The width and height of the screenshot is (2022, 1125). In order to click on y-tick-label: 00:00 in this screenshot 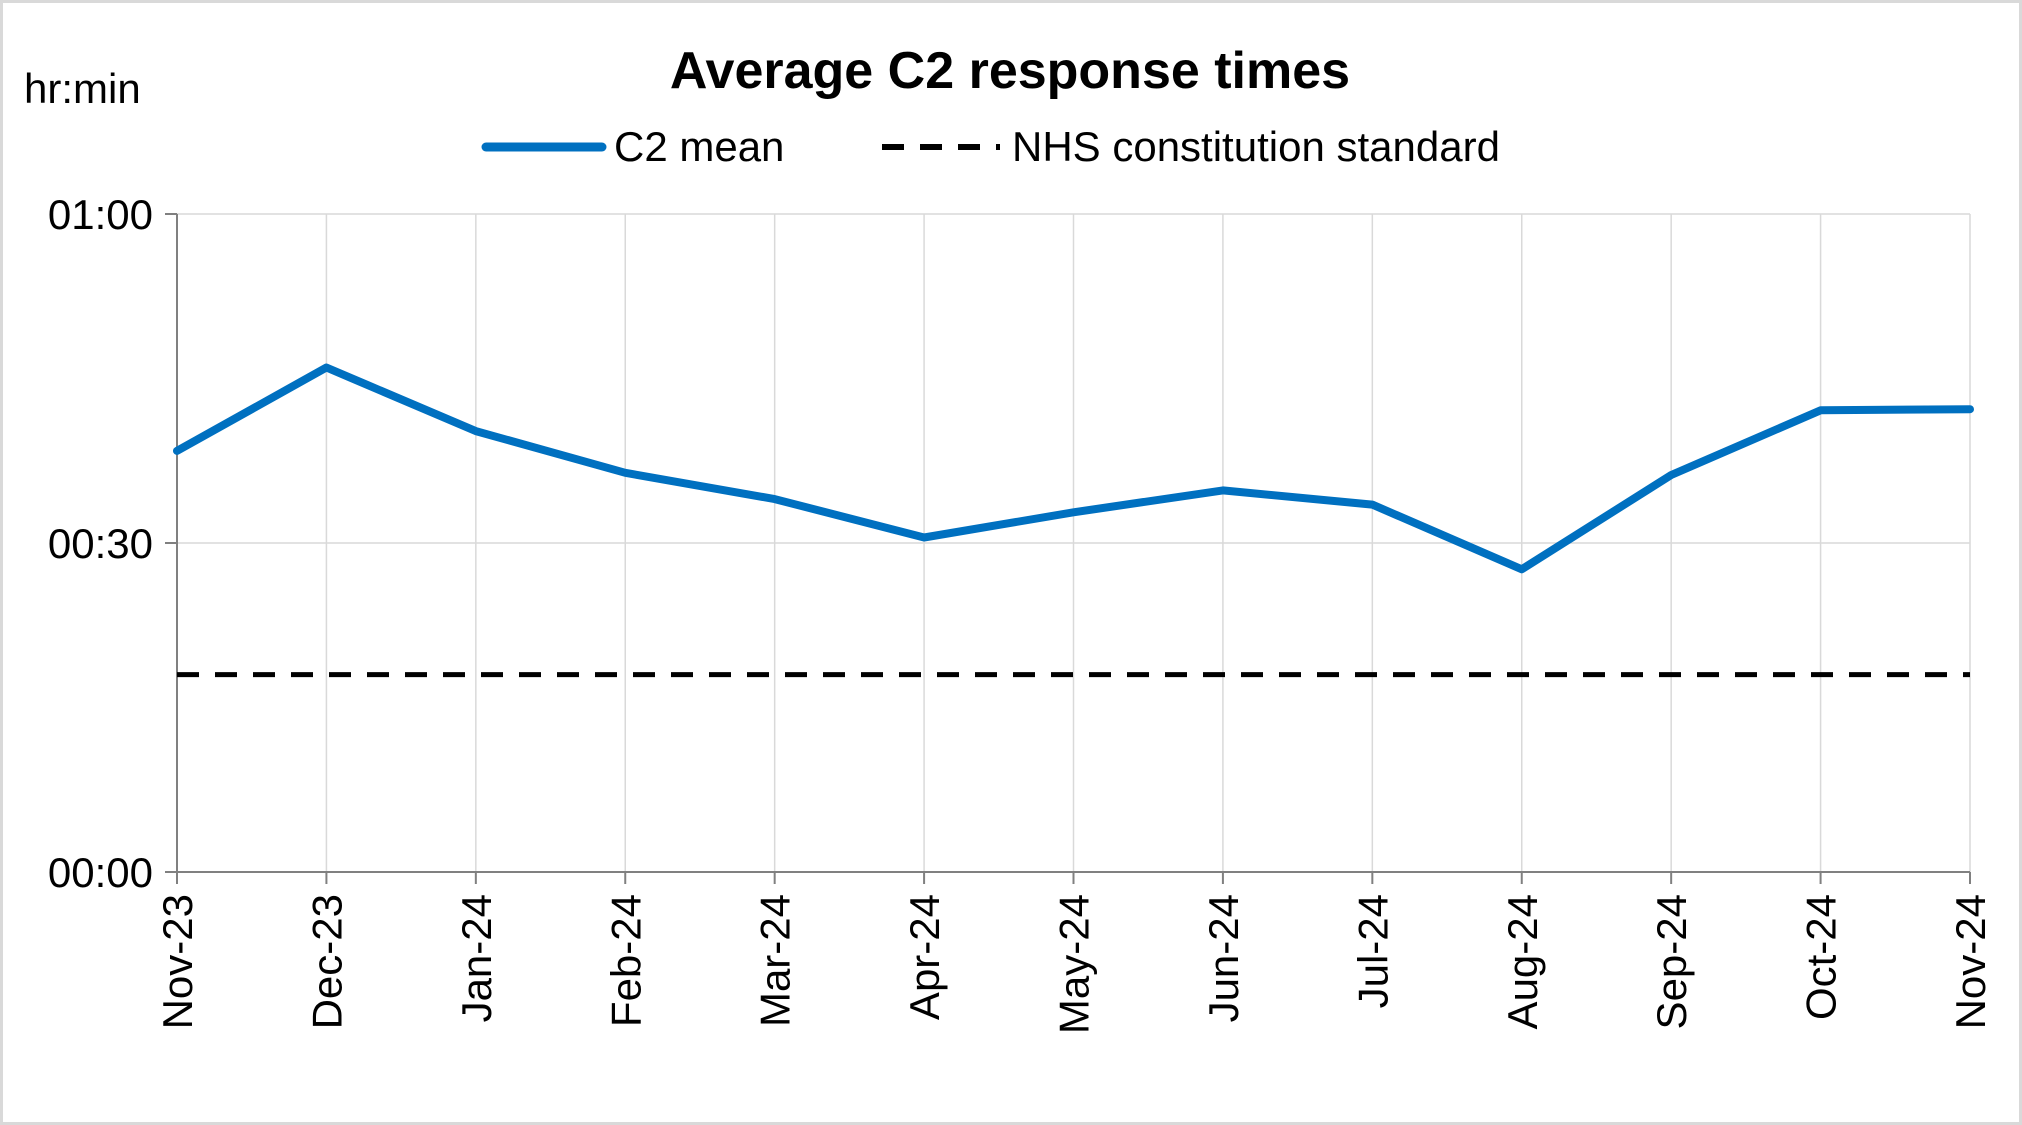, I will do `click(100, 872)`.